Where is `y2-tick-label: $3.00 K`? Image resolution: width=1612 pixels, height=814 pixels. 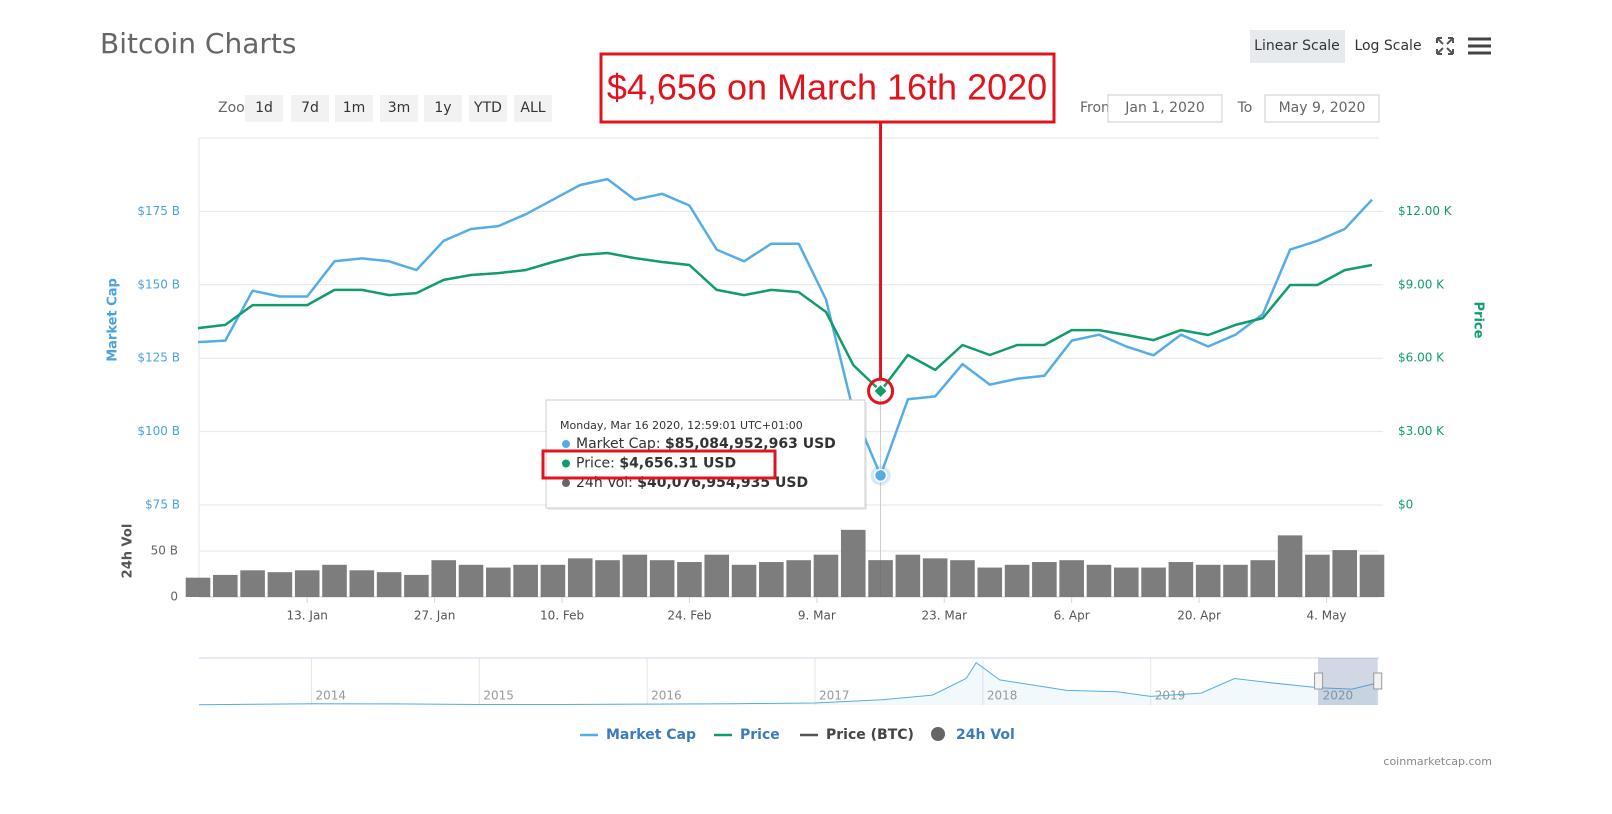
y2-tick-label: $3.00 K is located at coordinates (1421, 431).